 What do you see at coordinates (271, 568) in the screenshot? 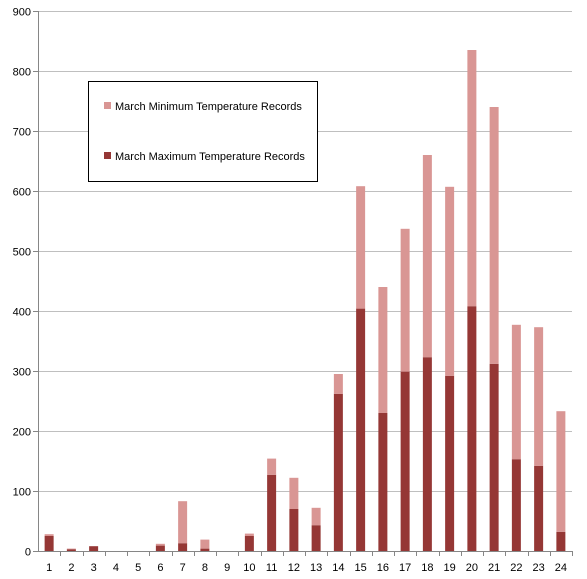
I see `x-tick-label: 11` at bounding box center [271, 568].